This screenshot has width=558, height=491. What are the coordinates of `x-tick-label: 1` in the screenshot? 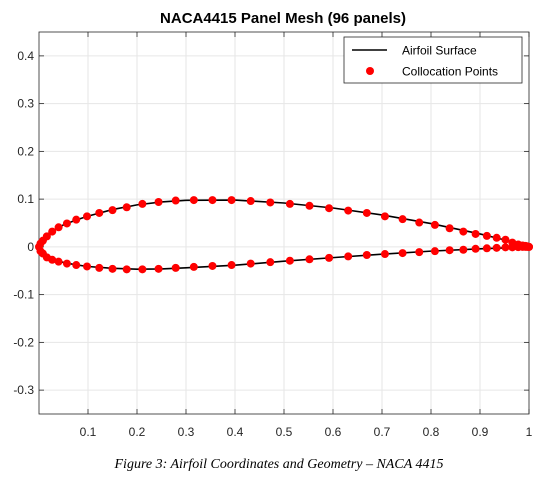 It's located at (529, 432).